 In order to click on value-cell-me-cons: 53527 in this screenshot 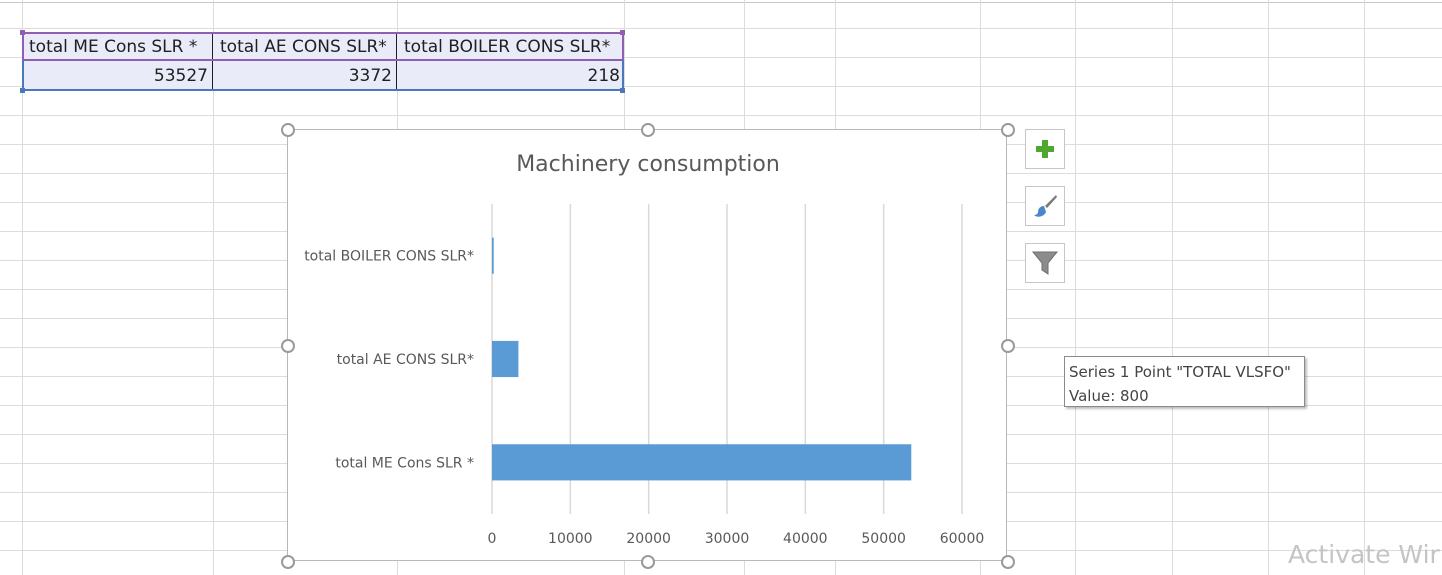, I will do `click(117, 75)`.